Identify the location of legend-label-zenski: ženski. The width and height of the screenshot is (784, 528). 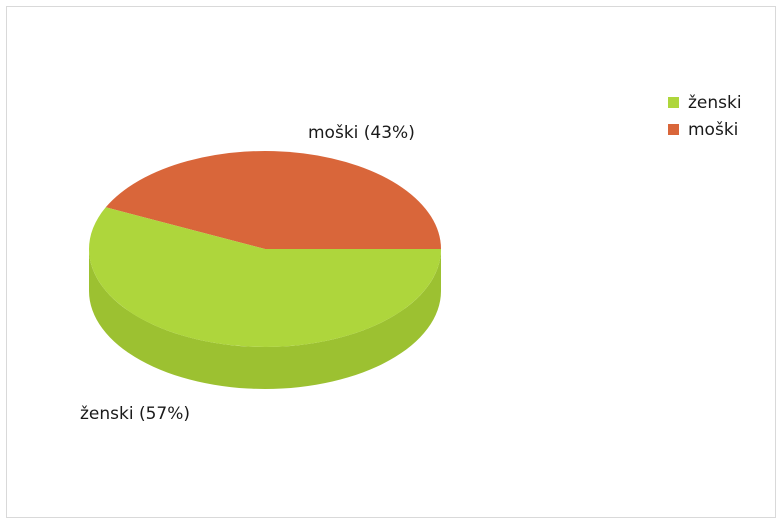
(715, 102).